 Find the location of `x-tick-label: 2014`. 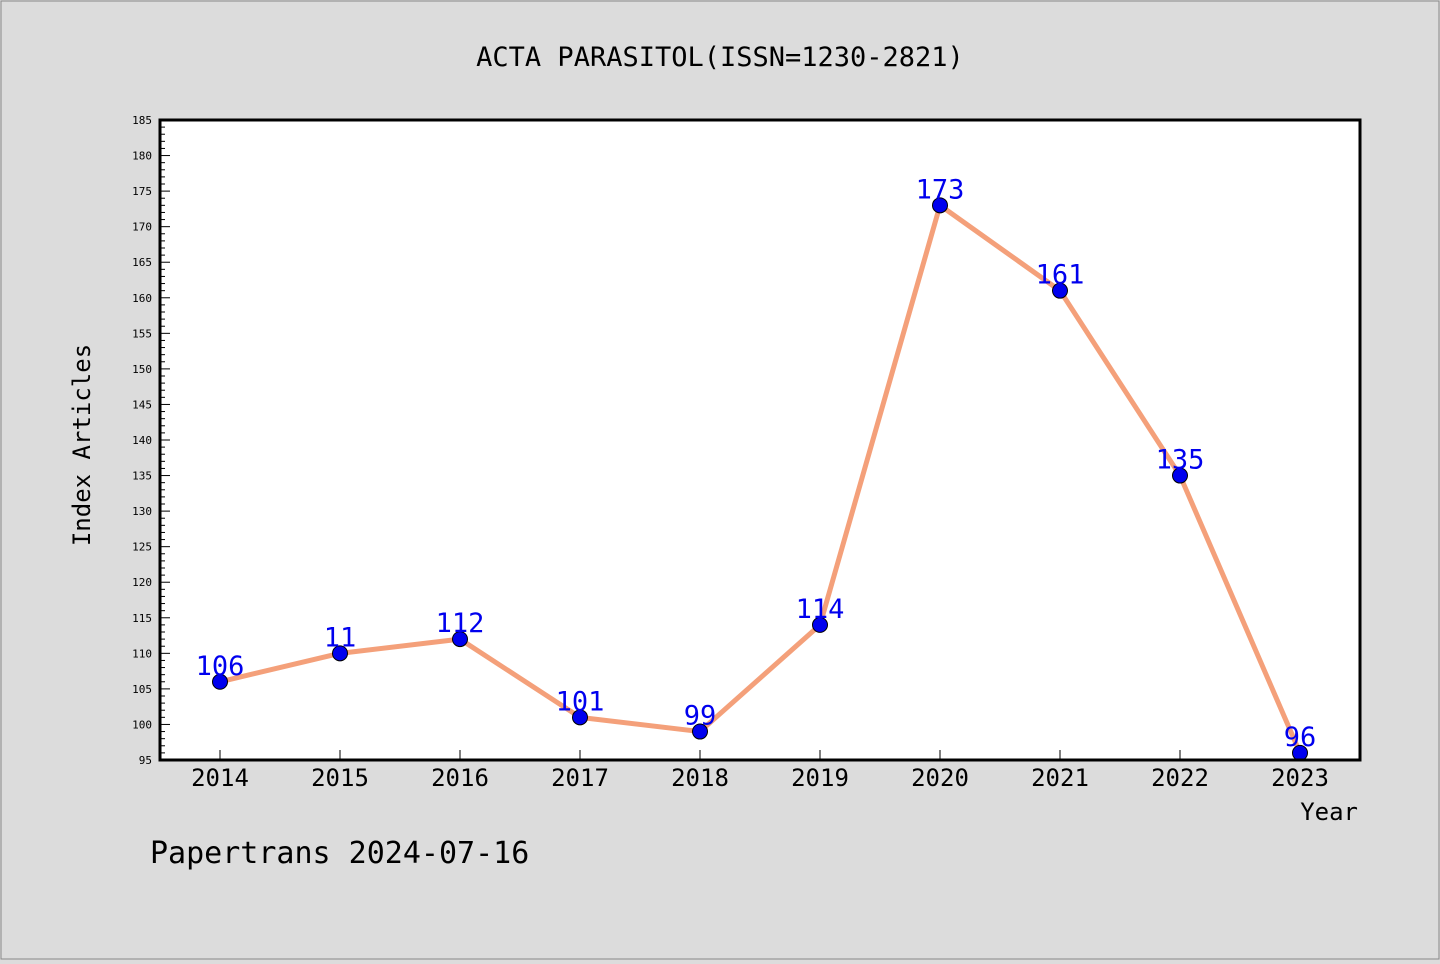

x-tick-label: 2014 is located at coordinates (220, 778).